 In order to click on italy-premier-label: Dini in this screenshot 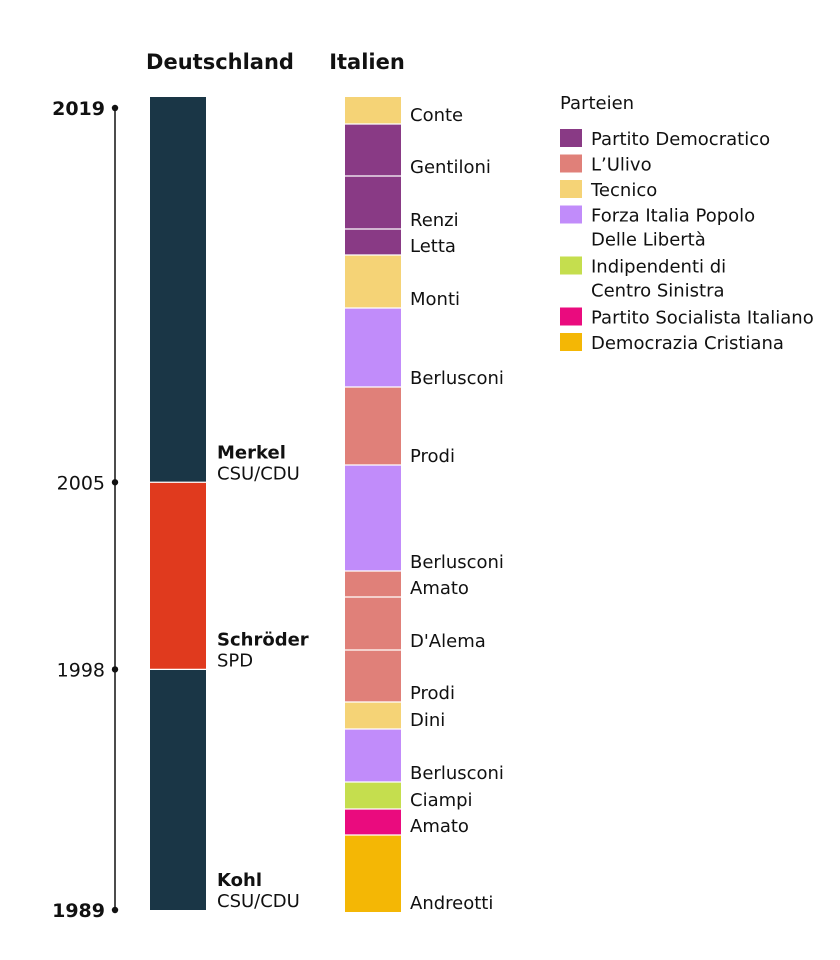, I will do `click(427, 720)`.